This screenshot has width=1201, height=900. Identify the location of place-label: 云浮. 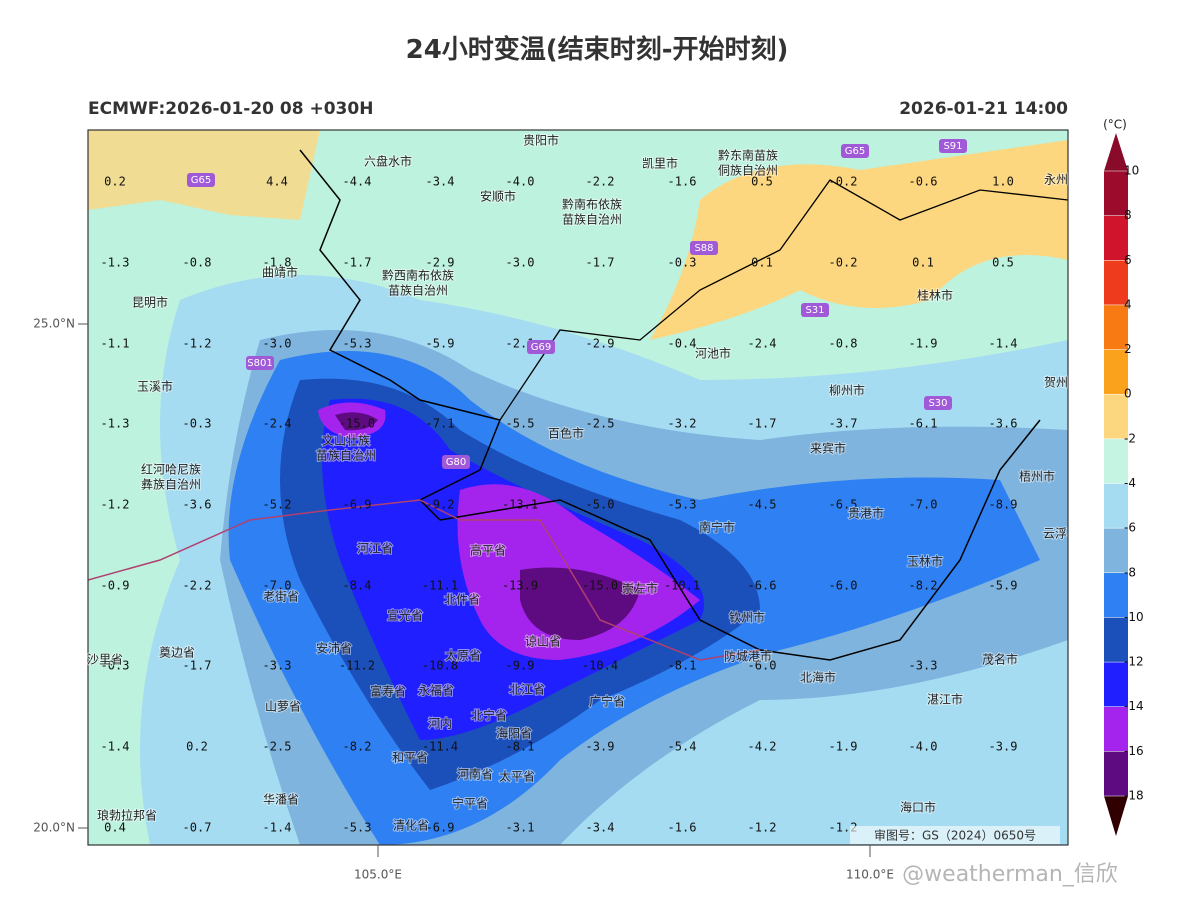
(1055, 534).